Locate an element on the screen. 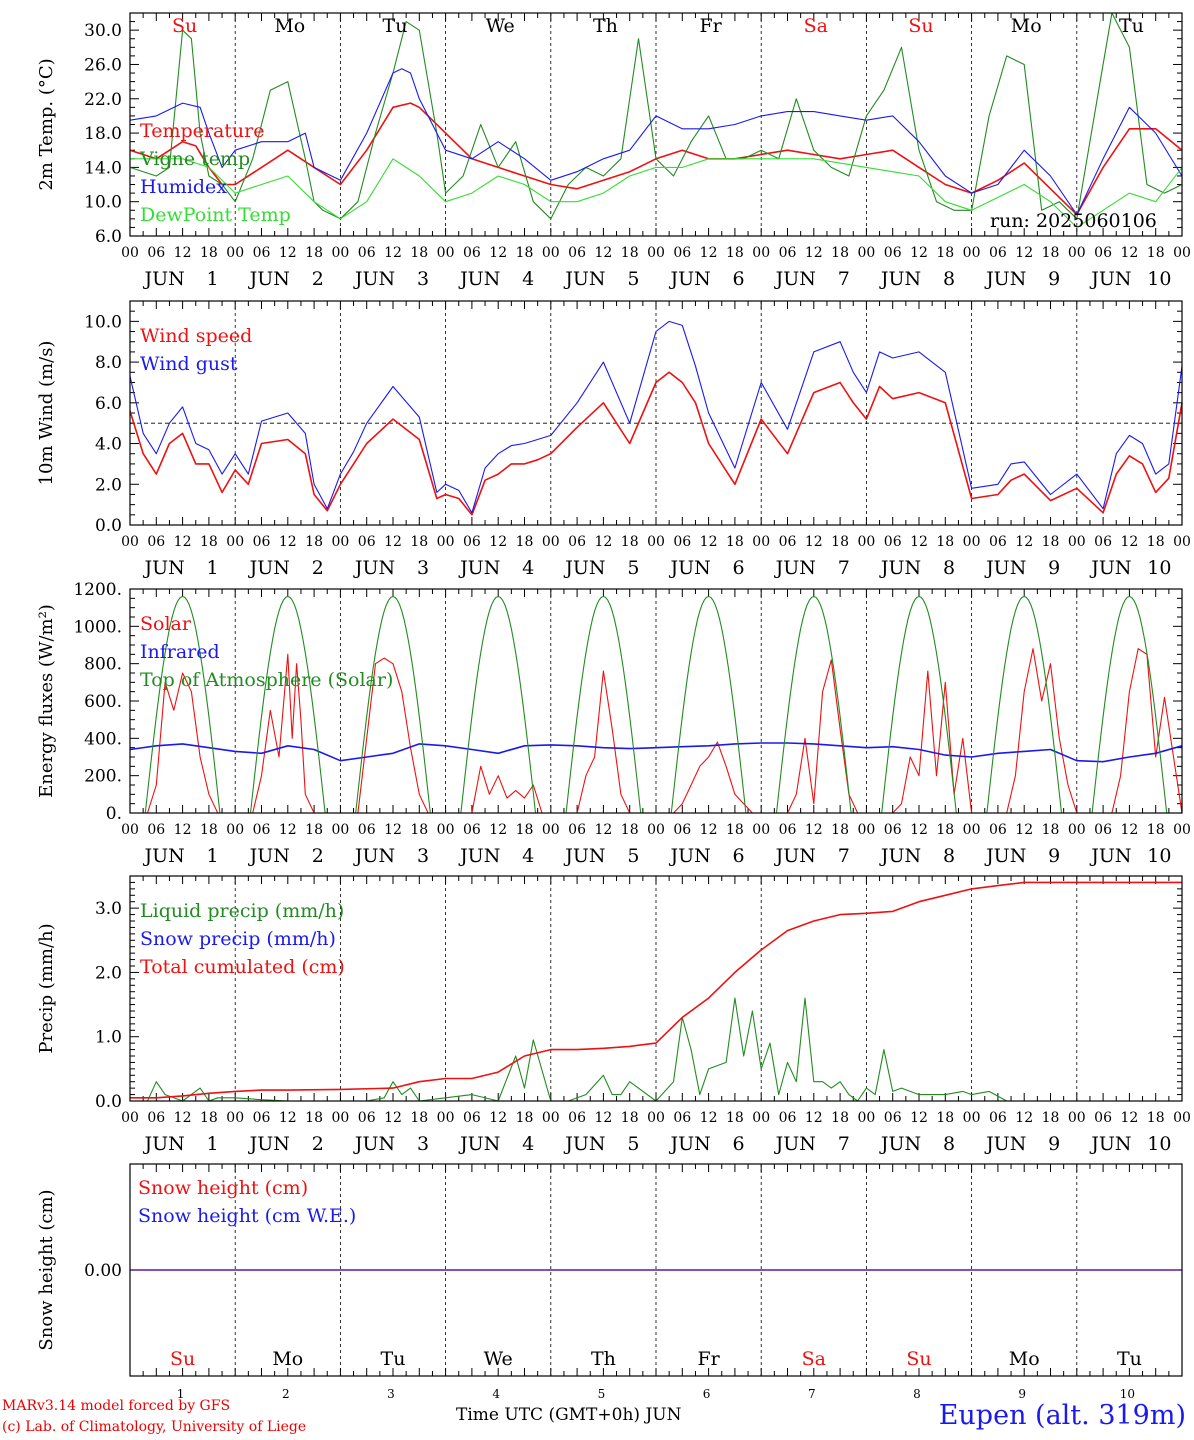 This screenshot has height=1440, width=1194. legend-entry: Infrared is located at coordinates (180, 652).